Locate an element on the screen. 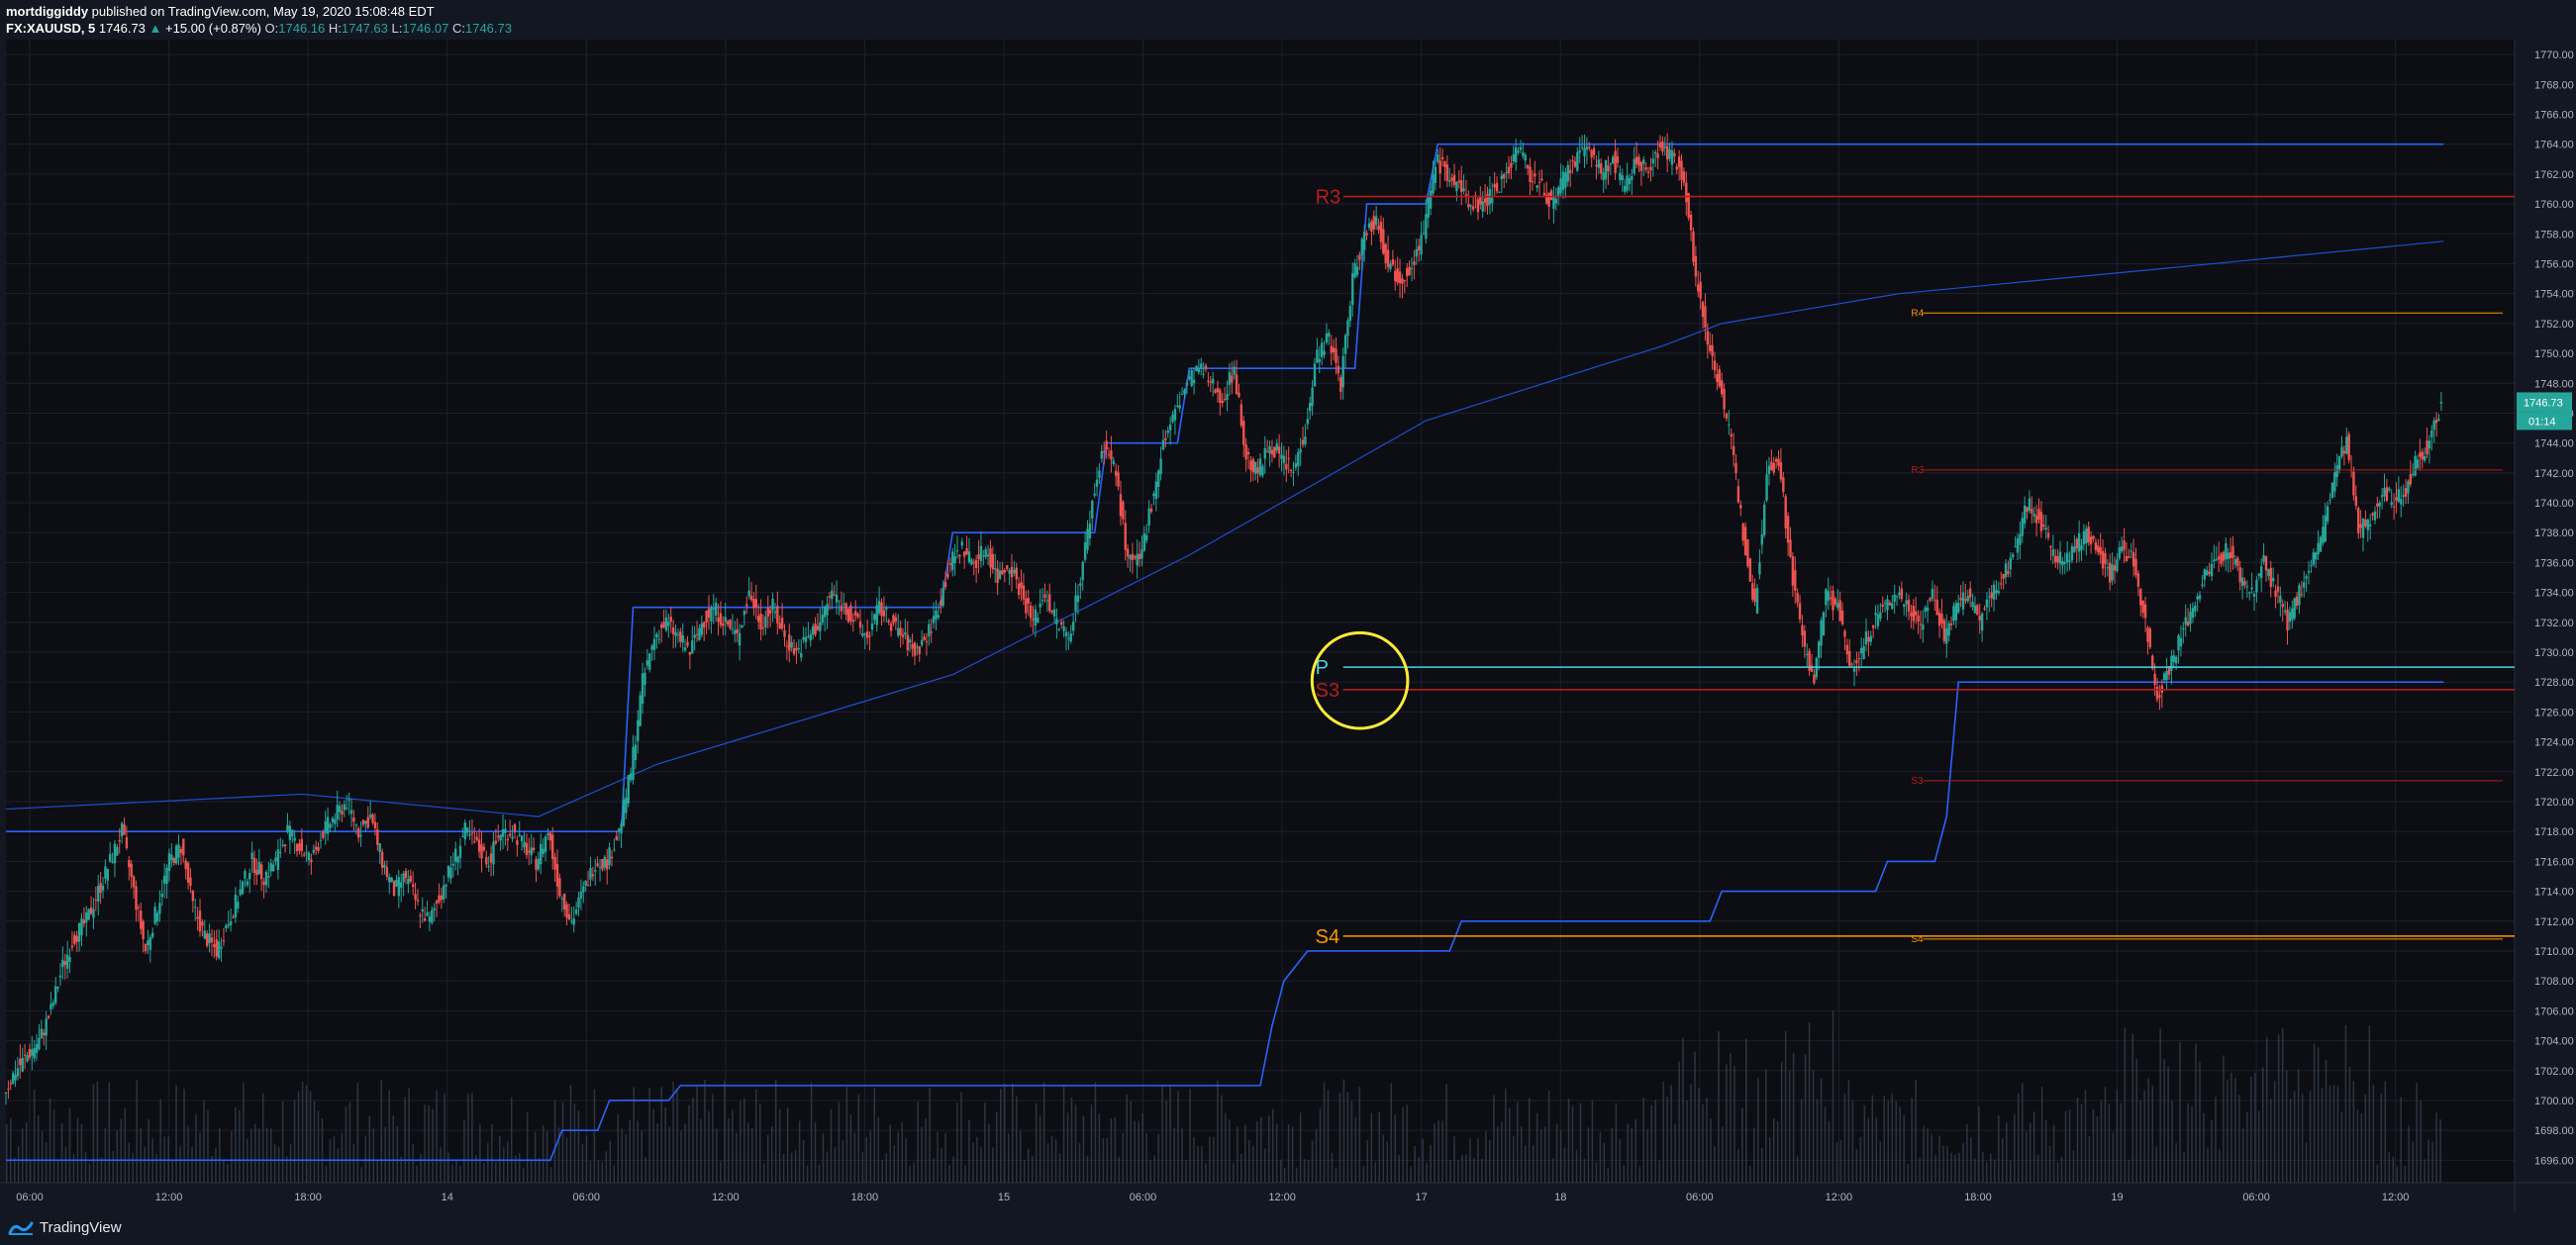  y-tick-label: 1748.00 is located at coordinates (2554, 384).